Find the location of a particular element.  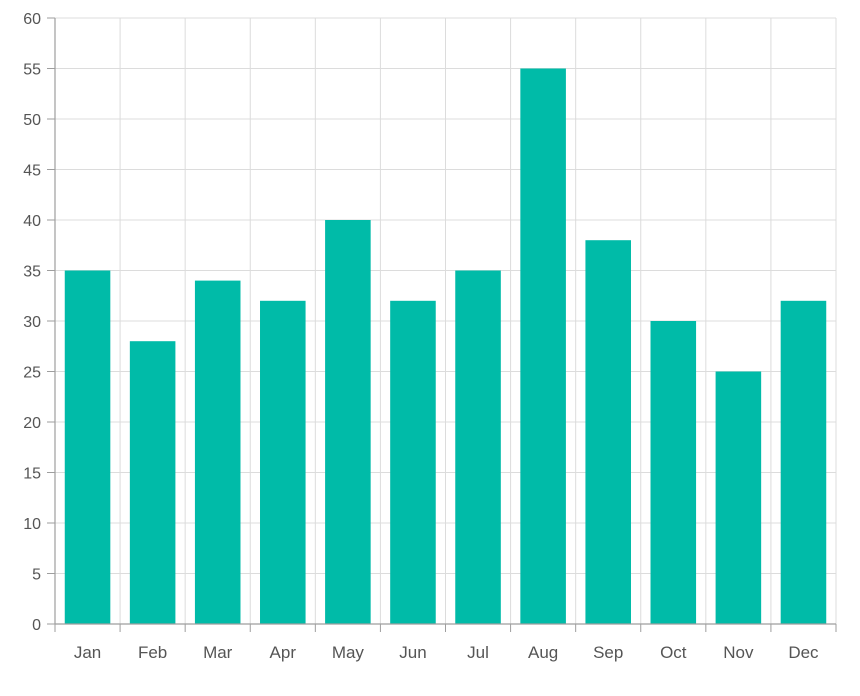

x-tick-label: Aug is located at coordinates (543, 652).